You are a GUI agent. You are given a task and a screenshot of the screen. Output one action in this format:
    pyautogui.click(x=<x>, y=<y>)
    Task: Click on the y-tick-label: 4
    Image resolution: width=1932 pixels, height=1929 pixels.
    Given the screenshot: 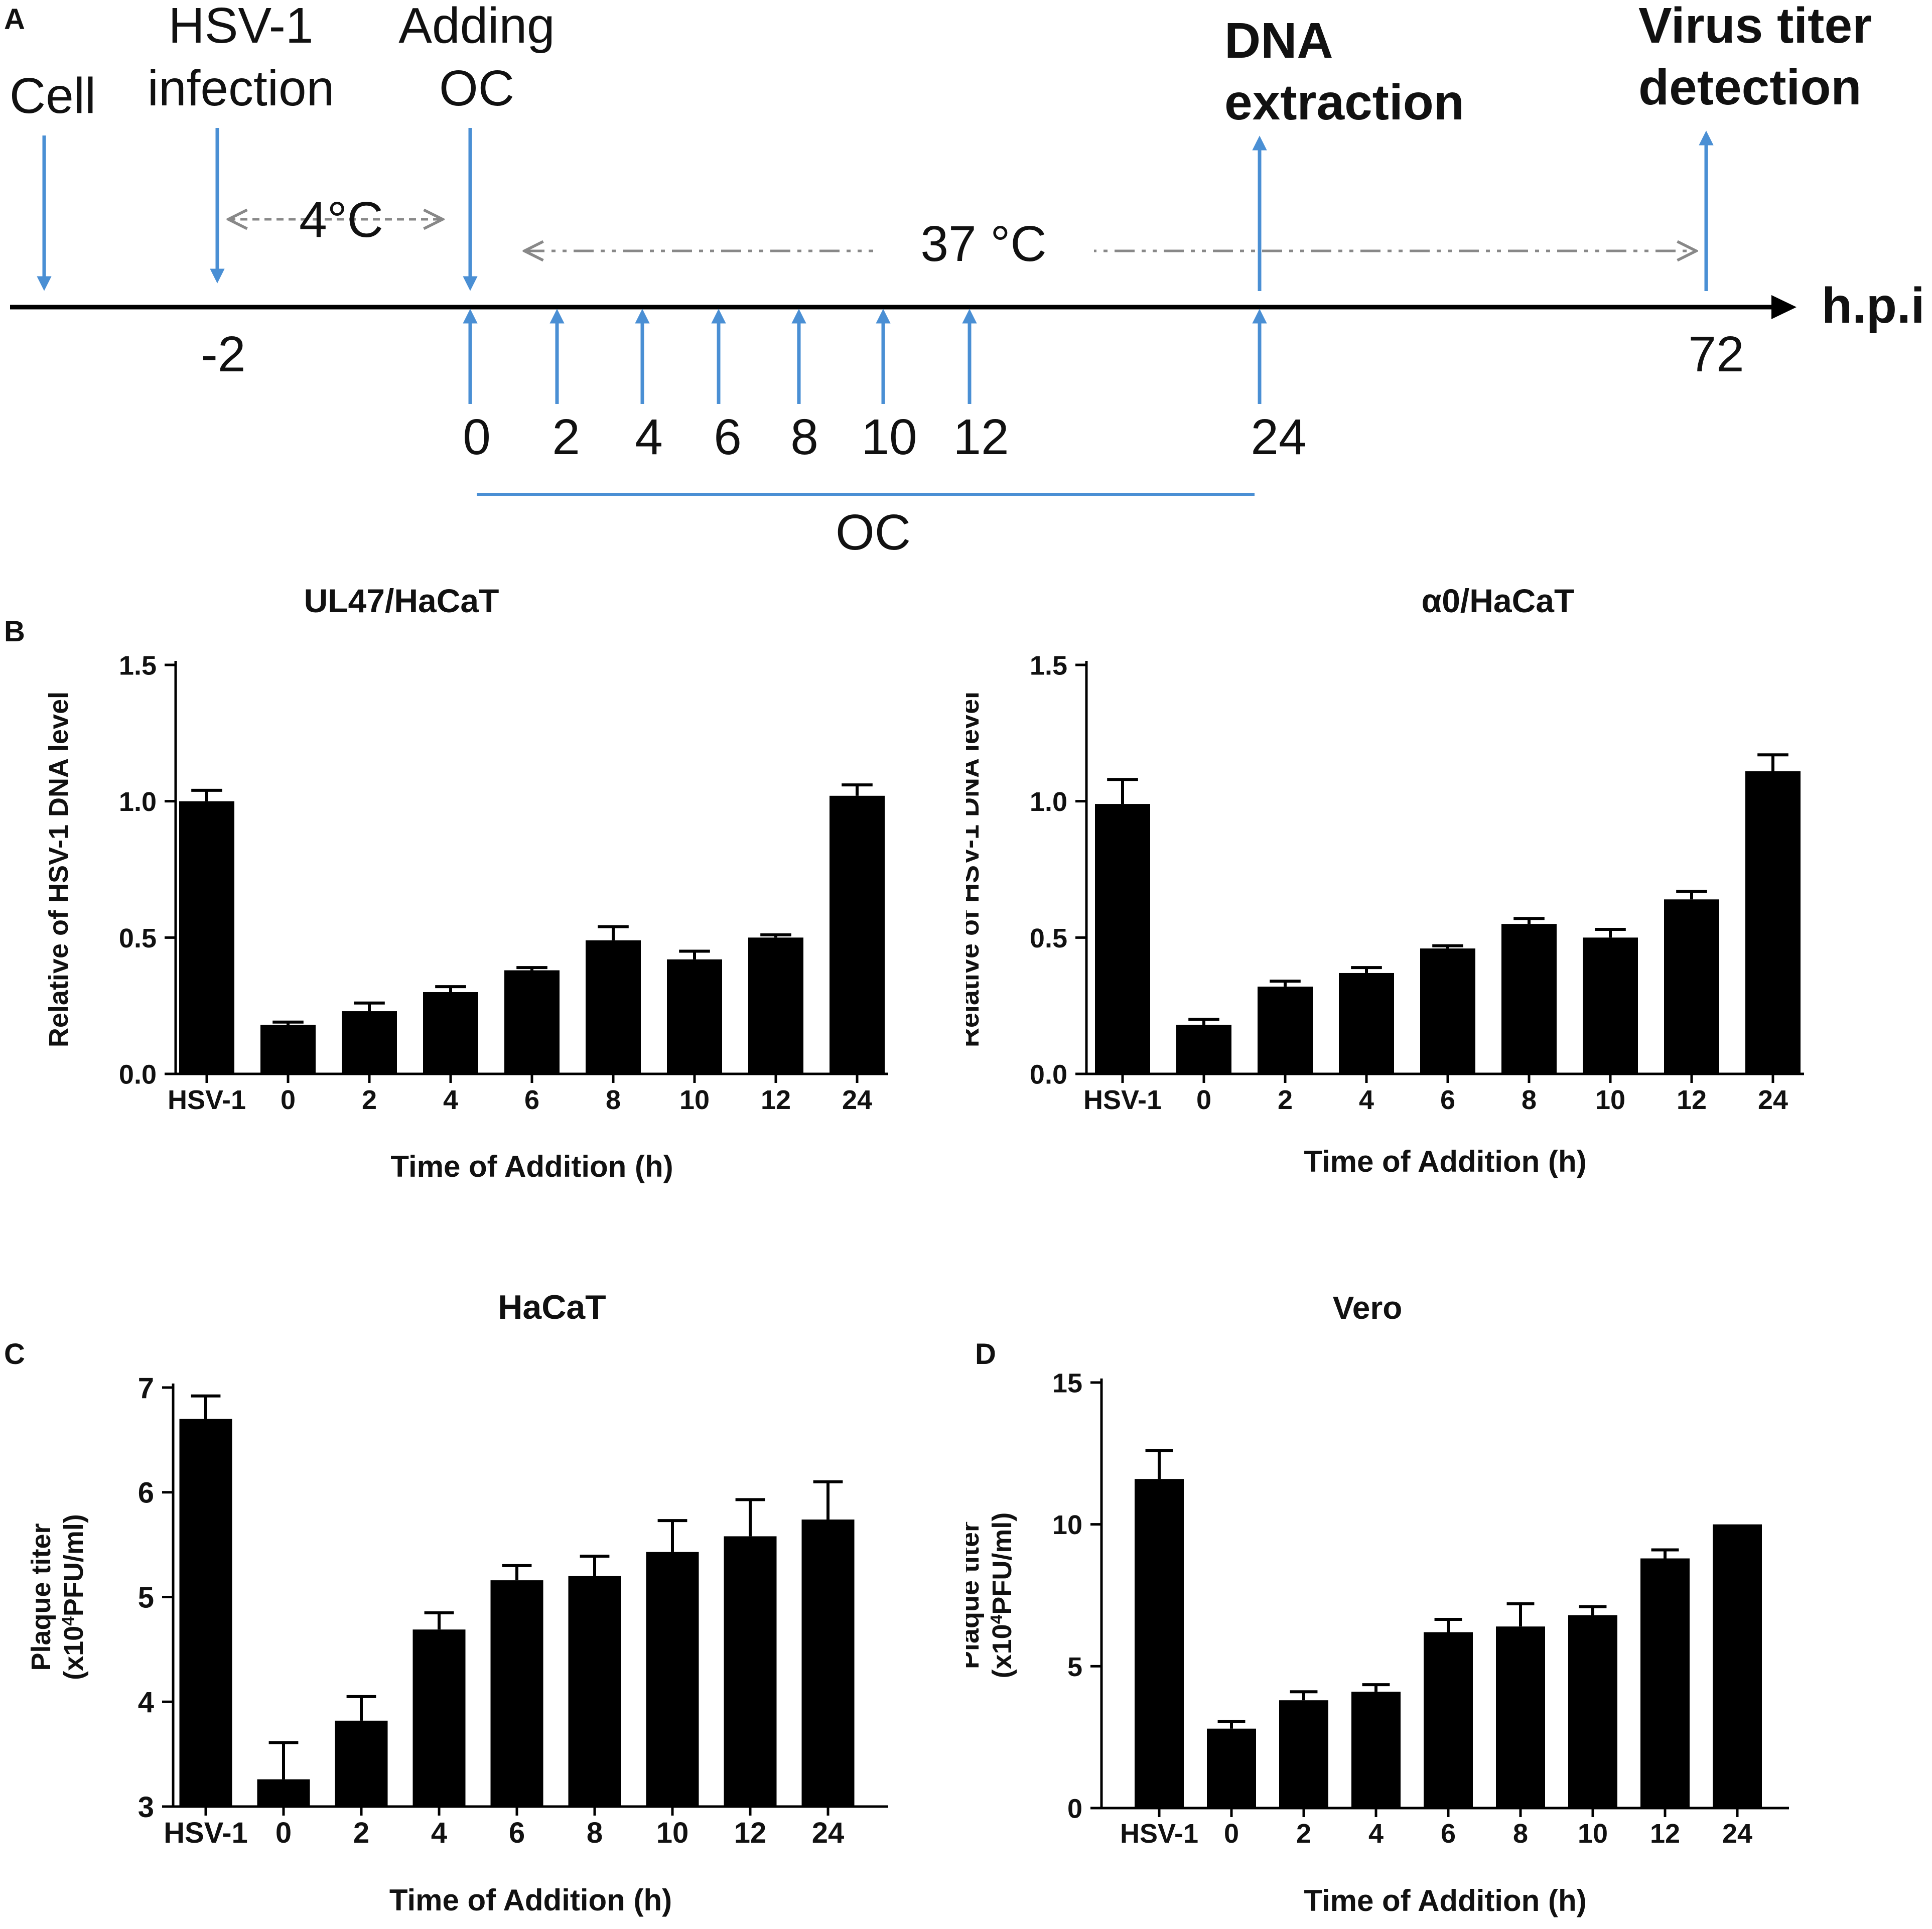 What is the action you would take?
    pyautogui.click(x=146, y=1703)
    